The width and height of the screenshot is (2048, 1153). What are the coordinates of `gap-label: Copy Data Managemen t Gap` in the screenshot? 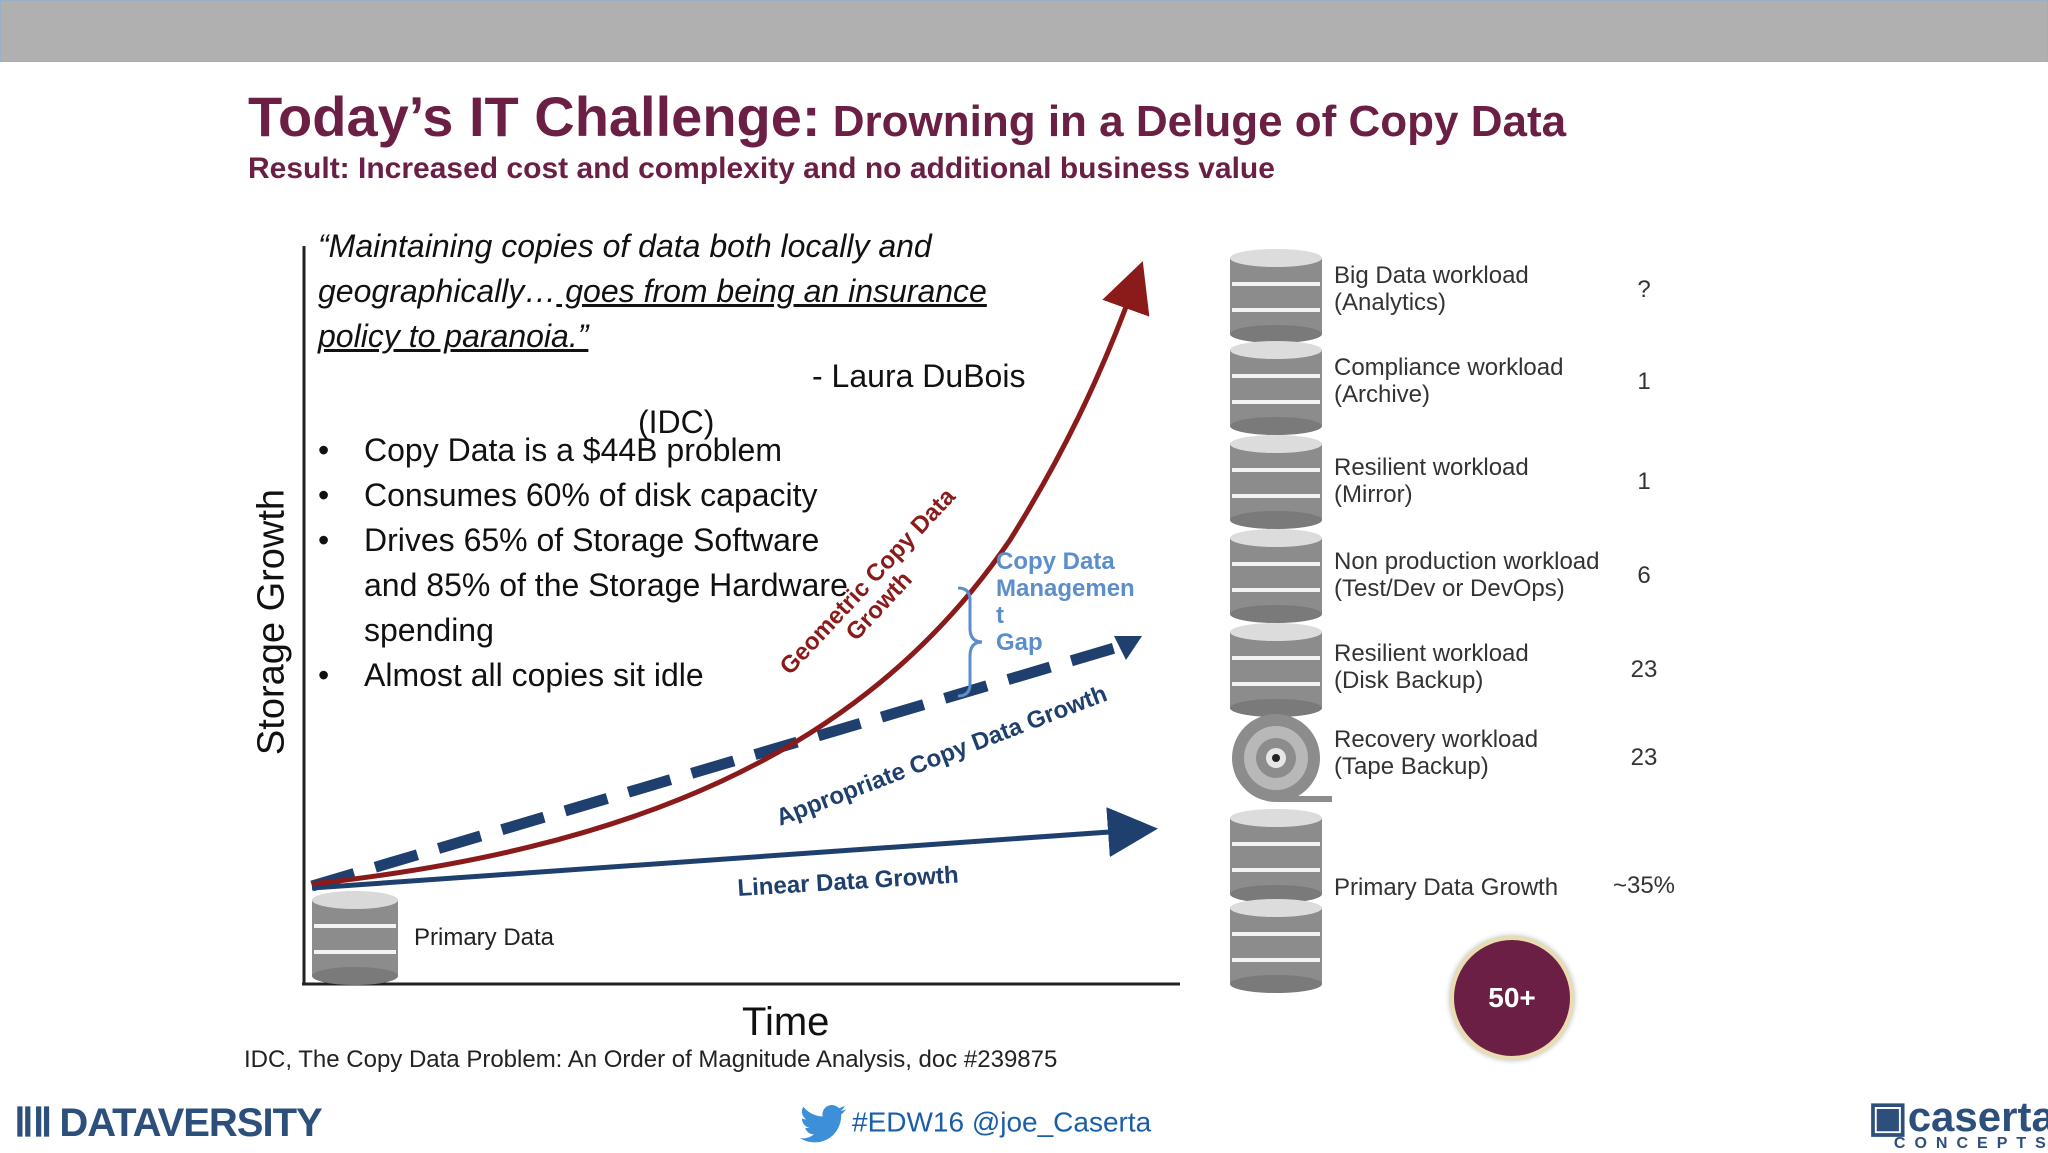 It's located at (1066, 602).